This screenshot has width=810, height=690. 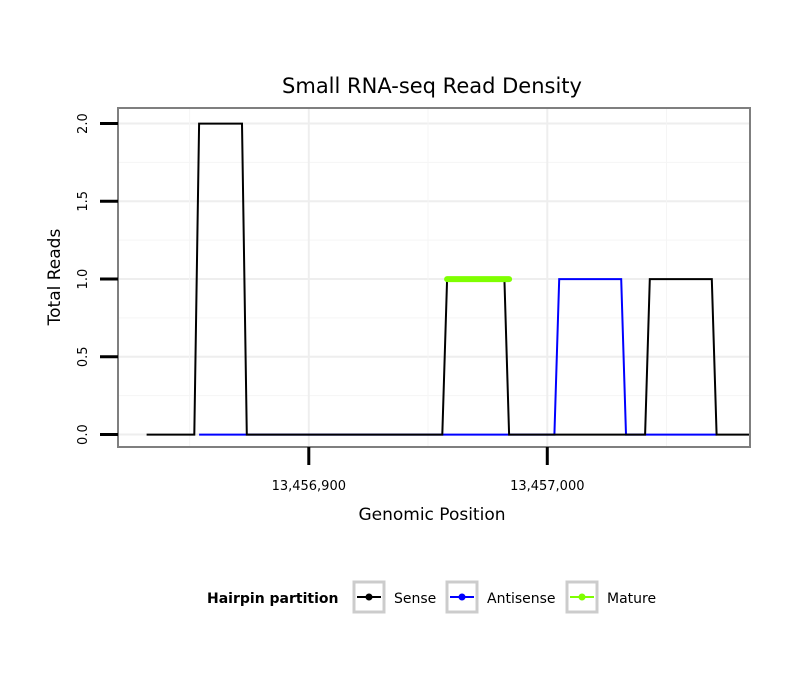 I want to click on legend-key-antisense, so click(x=462, y=597).